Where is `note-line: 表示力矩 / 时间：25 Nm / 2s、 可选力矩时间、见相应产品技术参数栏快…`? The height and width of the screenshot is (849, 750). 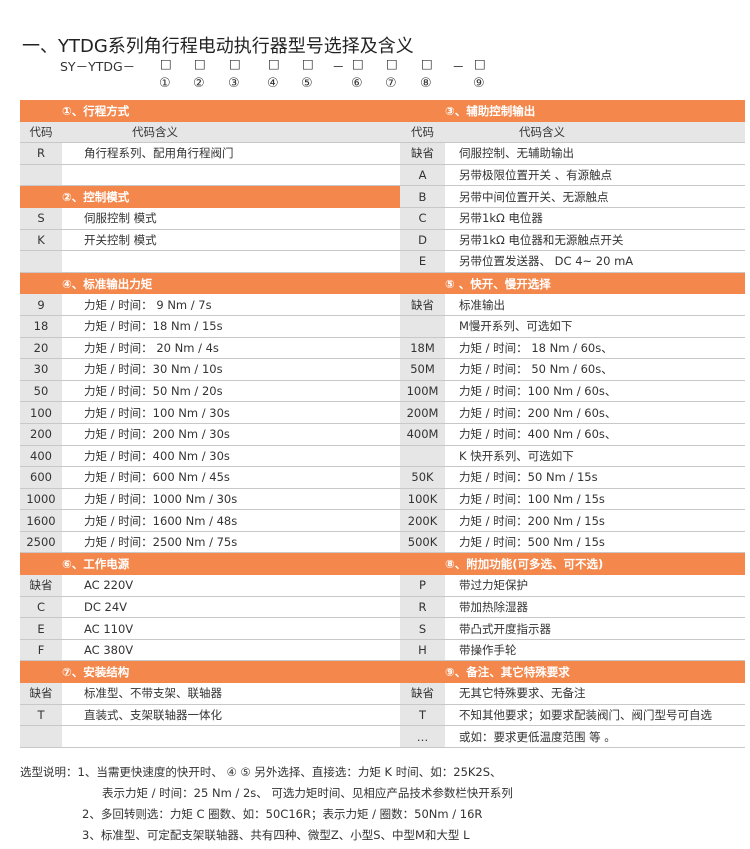 note-line: 表示力矩 / 时间：25 Nm / 2s、 可选力矩时间、见相应产品技术参数栏快… is located at coordinates (307, 793).